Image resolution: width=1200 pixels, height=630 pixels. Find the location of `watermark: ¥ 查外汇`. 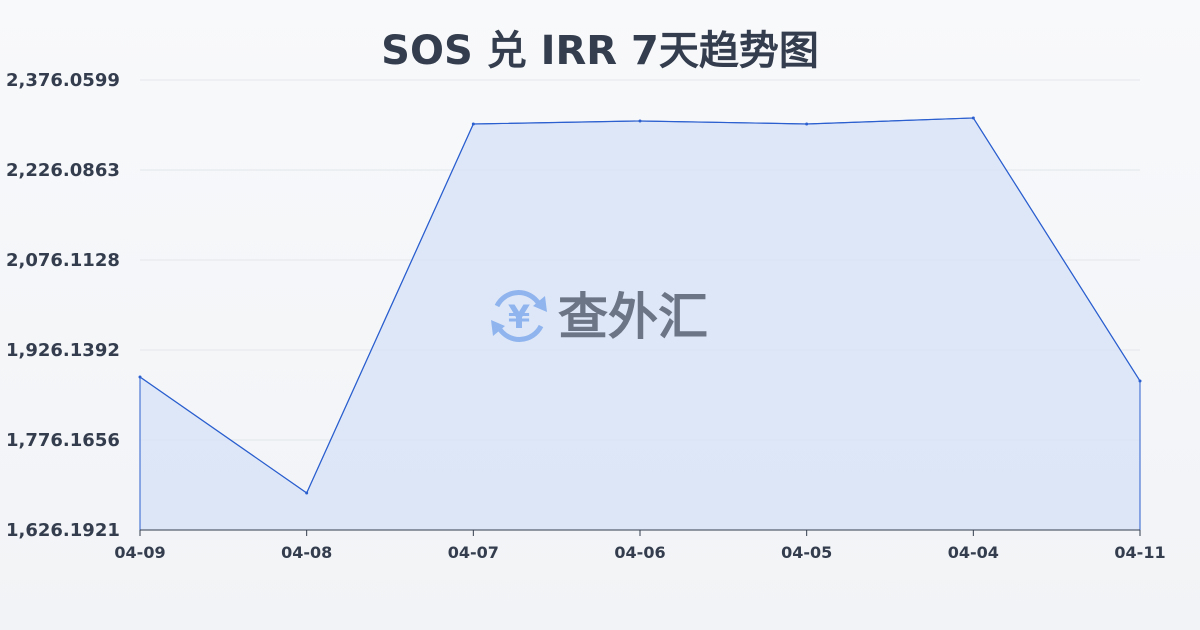

watermark: ¥ 查外汇 is located at coordinates (599, 317).